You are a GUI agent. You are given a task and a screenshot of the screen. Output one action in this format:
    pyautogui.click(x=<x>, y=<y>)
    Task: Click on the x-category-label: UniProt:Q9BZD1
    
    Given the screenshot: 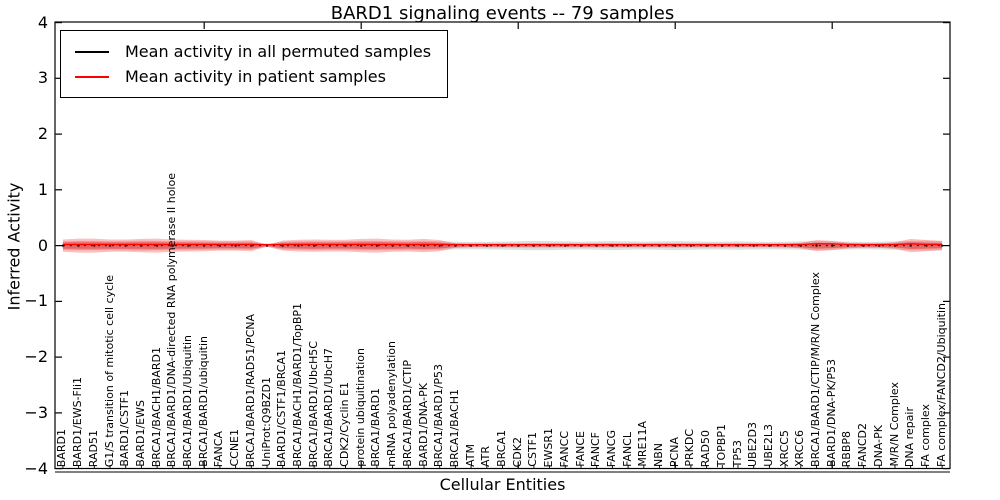 What is the action you would take?
    pyautogui.click(x=266, y=422)
    